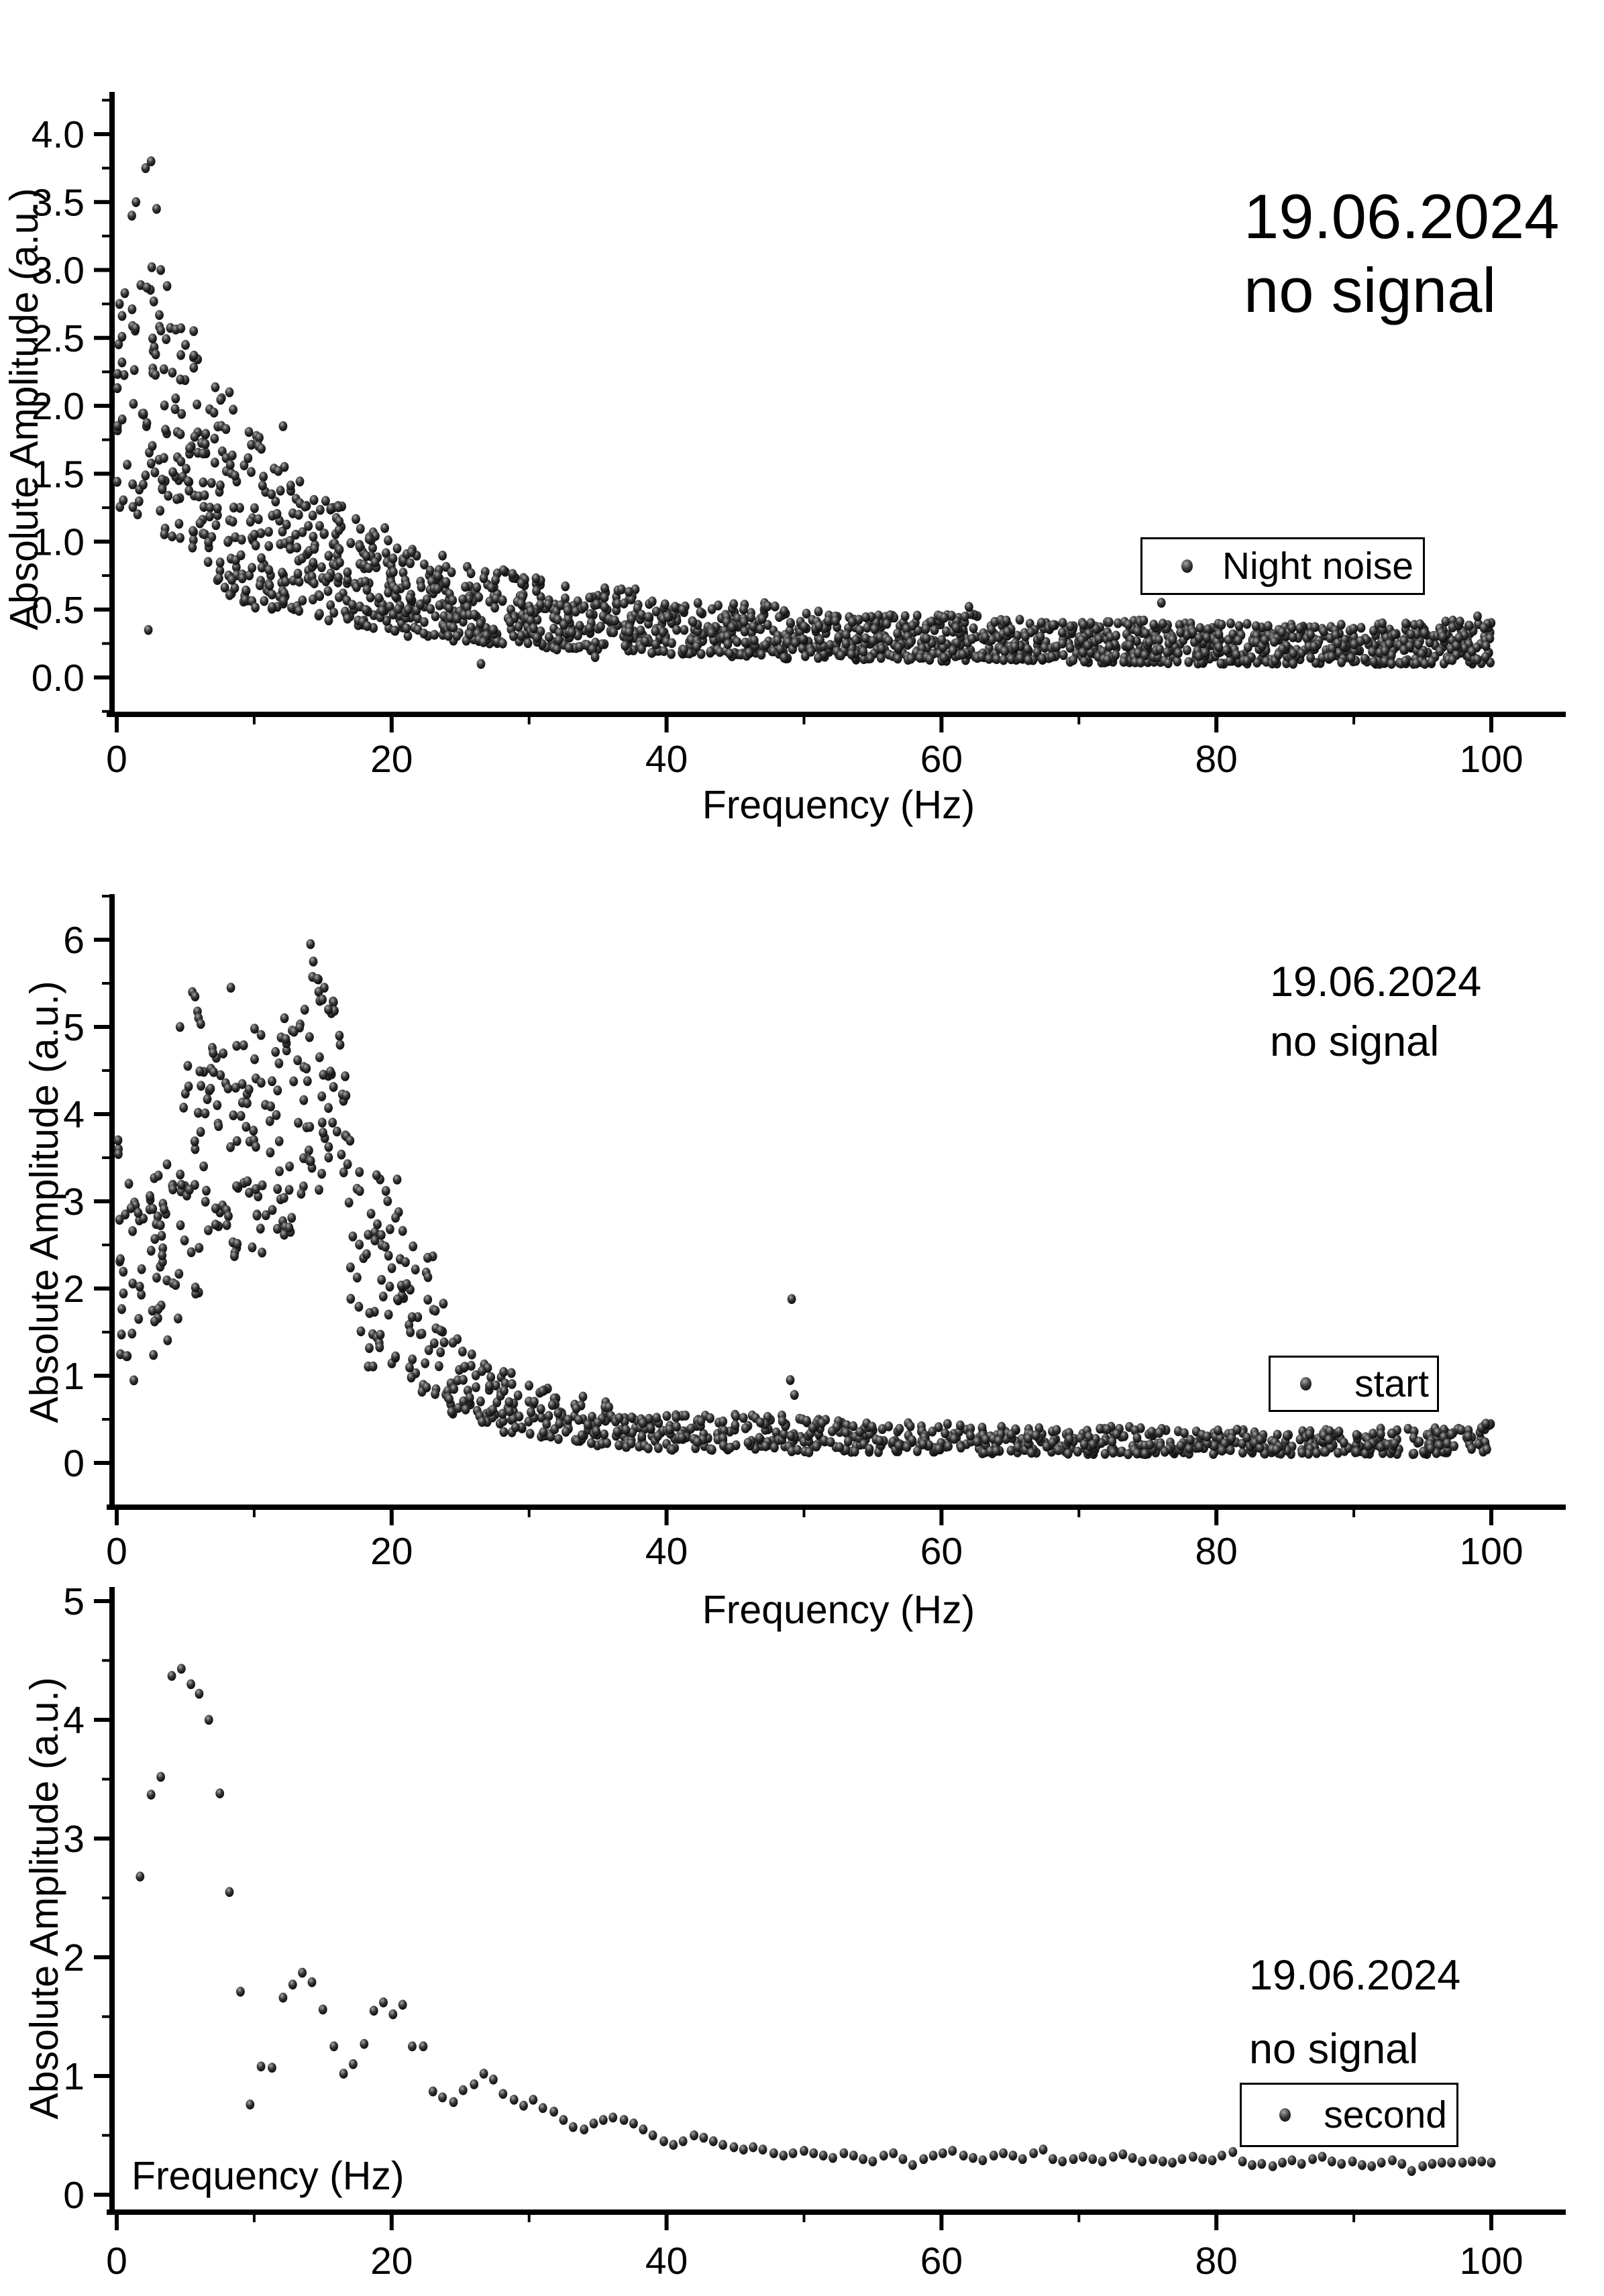  Describe the element at coordinates (1354, 2012) in the screenshot. I see `annotation-bottom: 19.06.2024 no signal` at that location.